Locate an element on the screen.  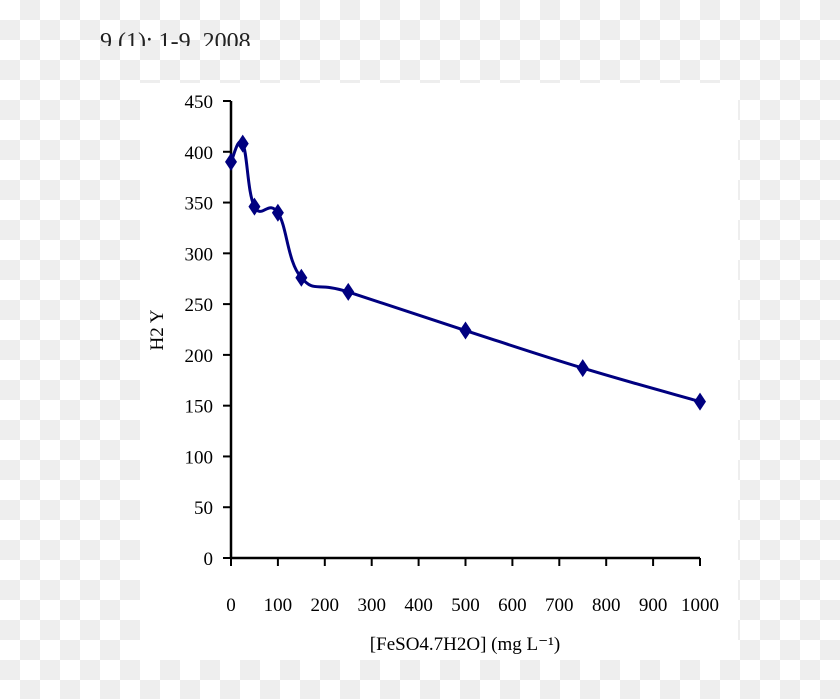
x-tick-label: 300 is located at coordinates (371, 605).